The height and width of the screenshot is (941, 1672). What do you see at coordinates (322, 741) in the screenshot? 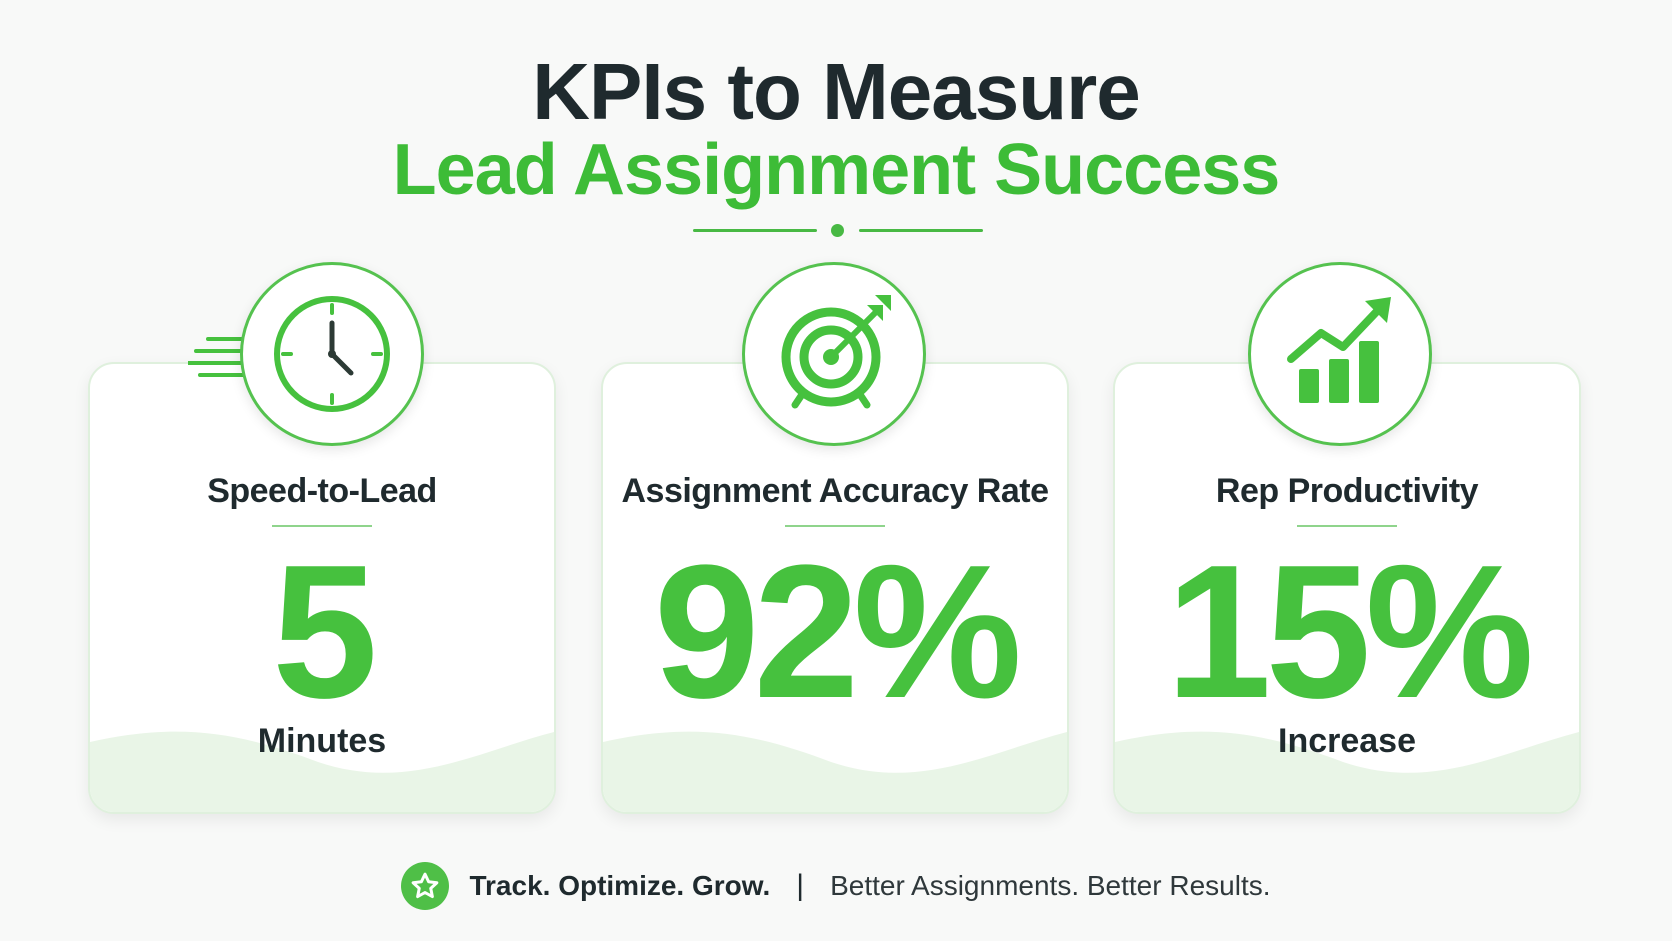
I see `kpi-unit: Minutes` at bounding box center [322, 741].